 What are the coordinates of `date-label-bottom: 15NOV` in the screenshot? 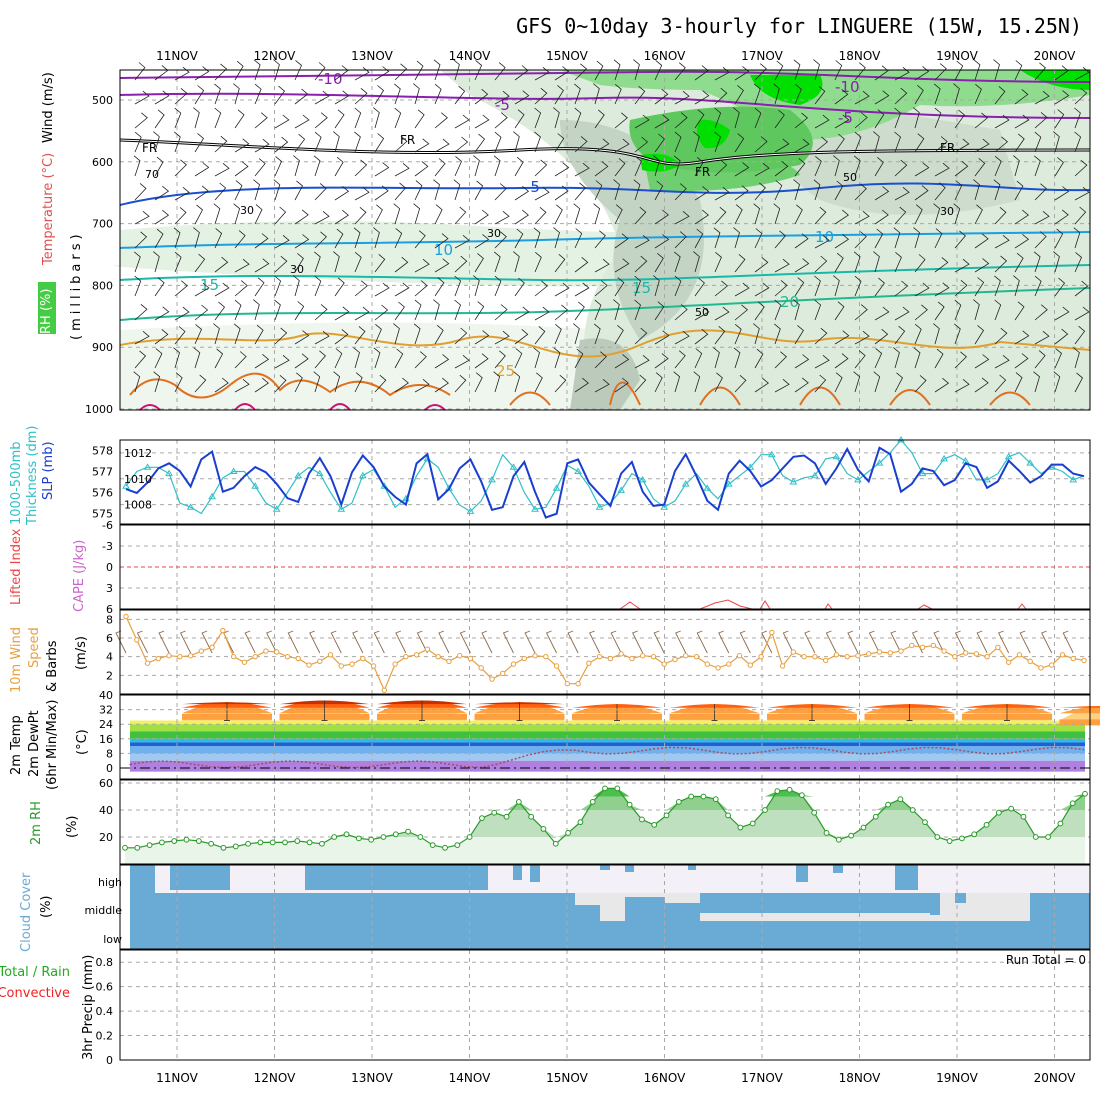 It's located at (567, 1078).